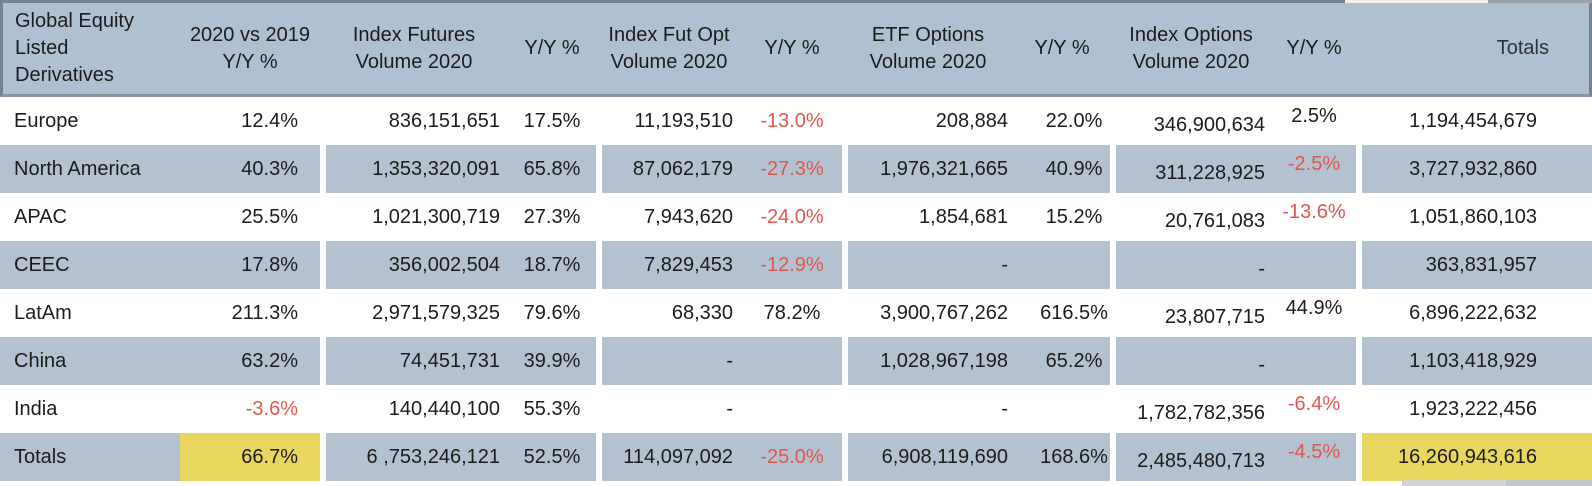 The image size is (1592, 486). What do you see at coordinates (1474, 361) in the screenshot?
I see `cell: 1,103,418,929` at bounding box center [1474, 361].